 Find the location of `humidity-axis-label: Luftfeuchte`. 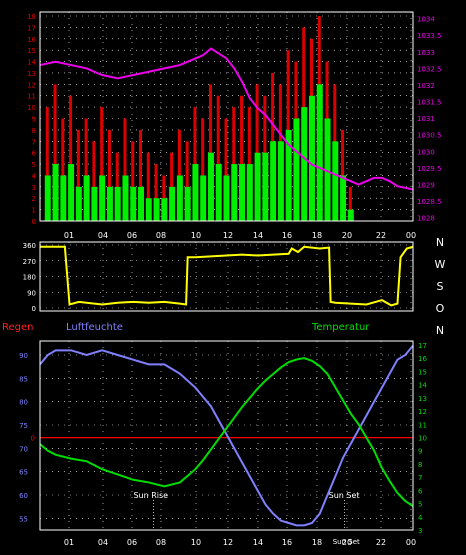

humidity-axis-label: Luftfeuchte is located at coordinates (94, 327).